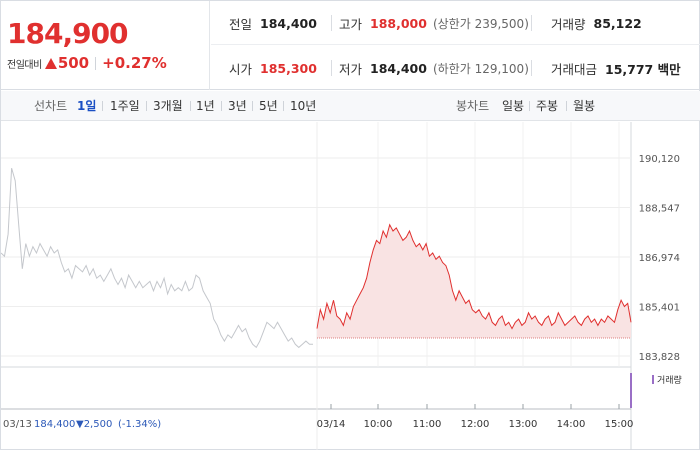 This screenshot has width=700, height=450. I want to click on line-chart-label: 선차트, so click(51, 106).